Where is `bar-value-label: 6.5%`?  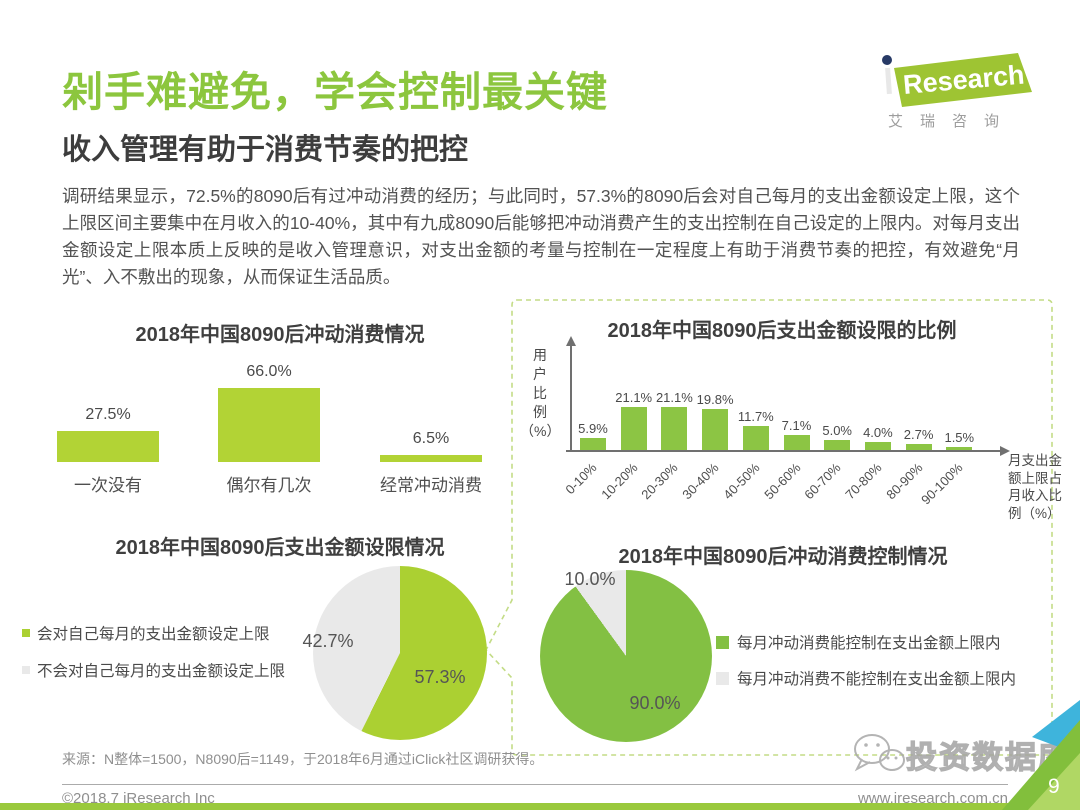
bar-value-label: 6.5% is located at coordinates (431, 438).